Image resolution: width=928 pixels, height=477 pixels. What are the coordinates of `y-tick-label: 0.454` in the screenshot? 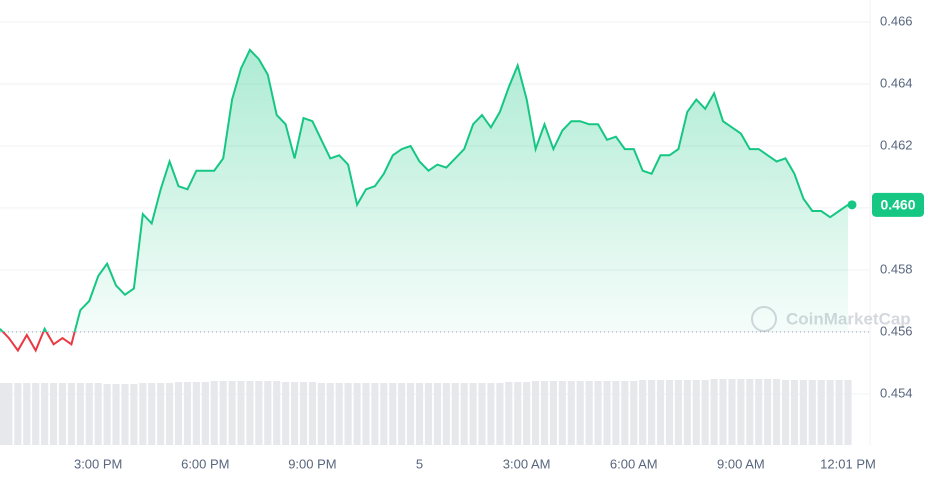 It's located at (896, 392).